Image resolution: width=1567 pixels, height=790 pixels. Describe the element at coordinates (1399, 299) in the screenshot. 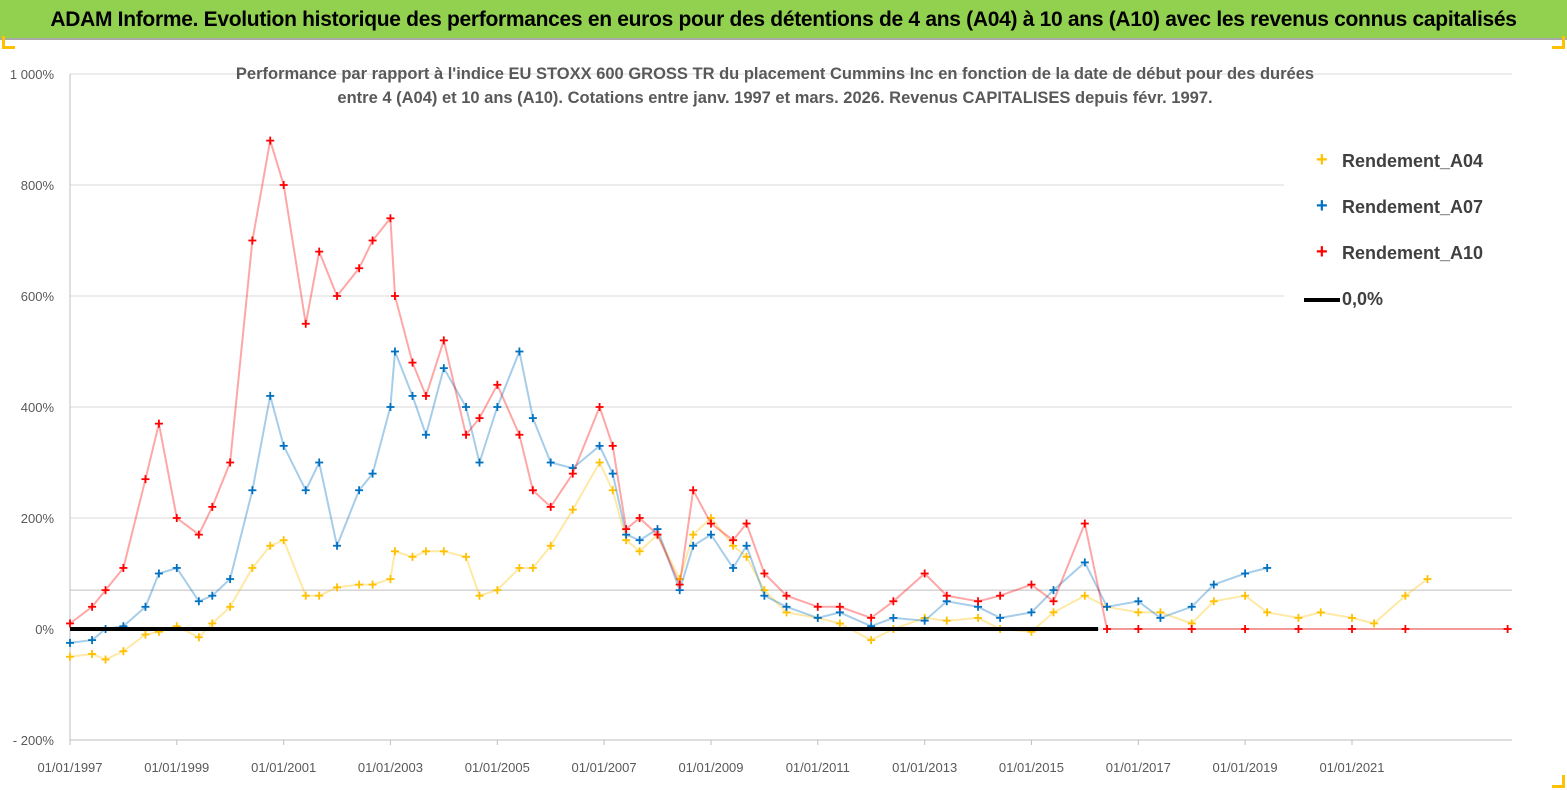

I see `legend-item-zero: 0,0%` at that location.